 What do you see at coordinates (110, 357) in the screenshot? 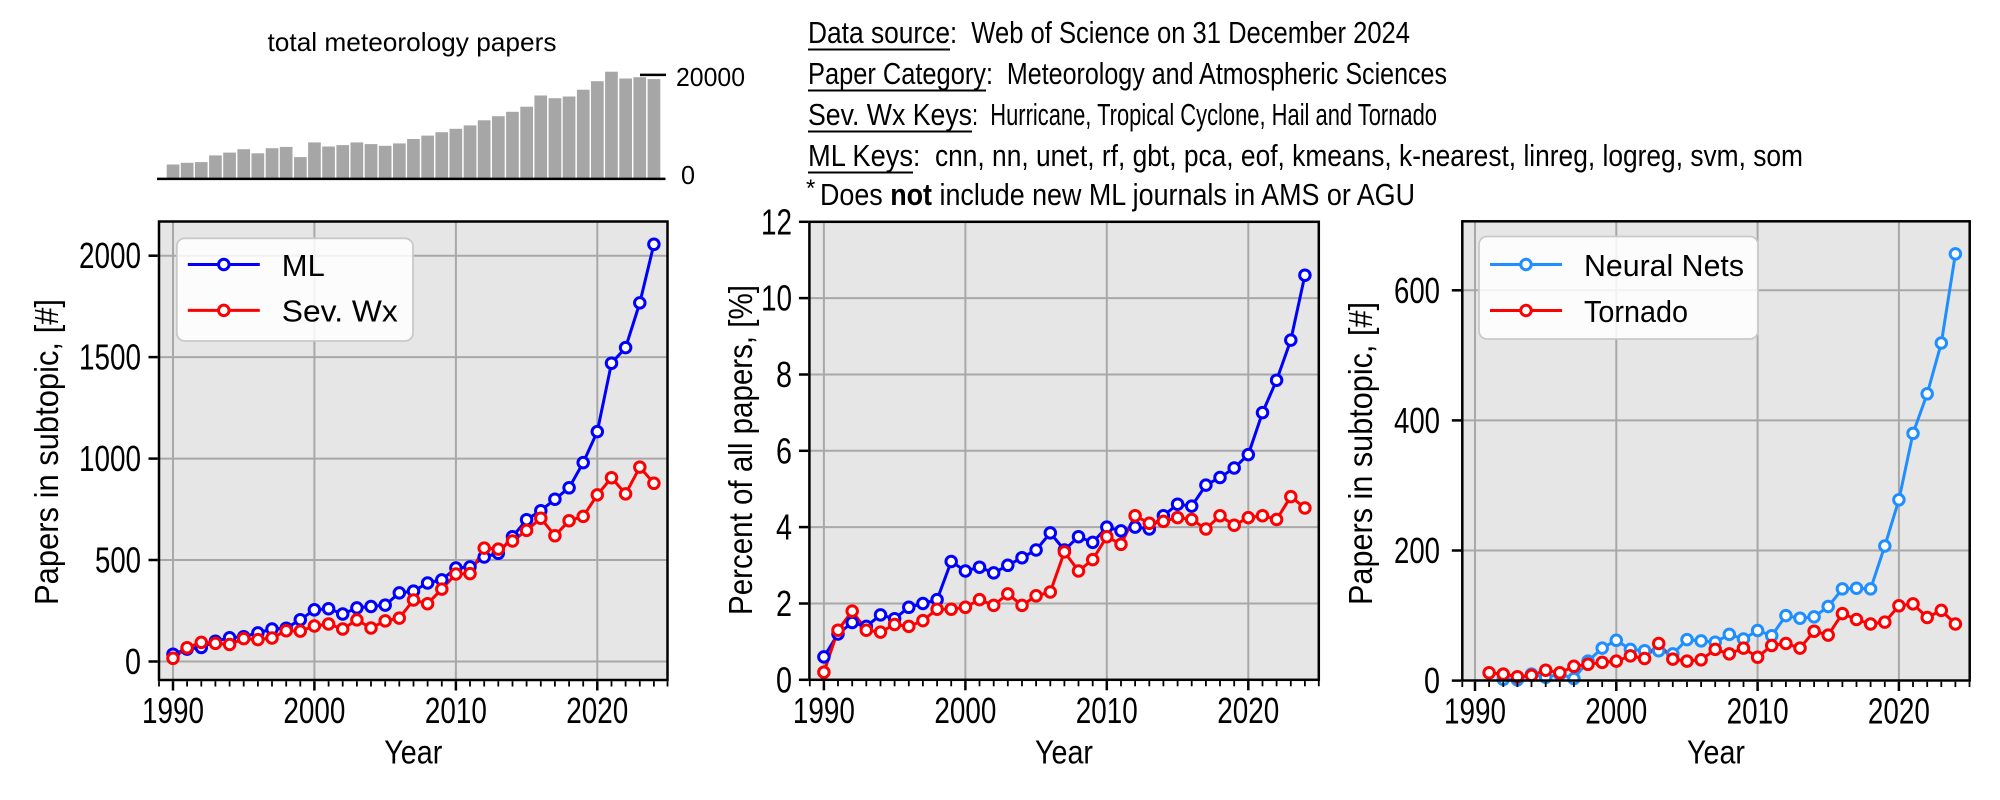
I see `svg-text: 1500` at bounding box center [110, 357].